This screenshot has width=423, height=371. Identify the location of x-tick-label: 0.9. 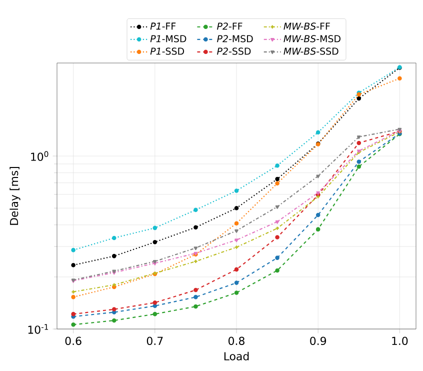
(318, 341).